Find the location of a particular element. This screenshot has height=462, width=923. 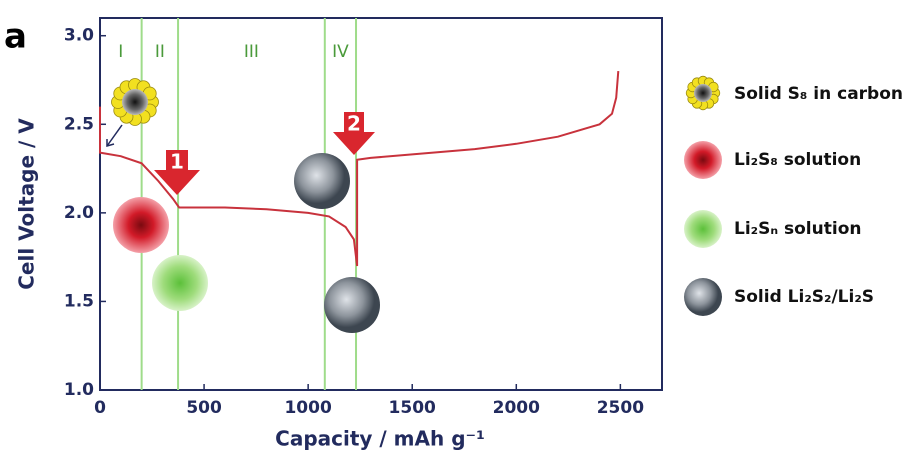

x-tick-label: 1500 is located at coordinates (412, 408).